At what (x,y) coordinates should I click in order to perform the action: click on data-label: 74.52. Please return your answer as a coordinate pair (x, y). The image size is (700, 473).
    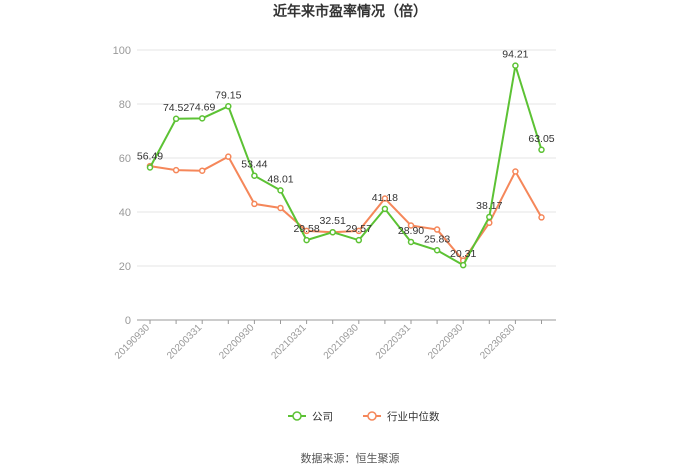
    Looking at the image, I should click on (176, 108).